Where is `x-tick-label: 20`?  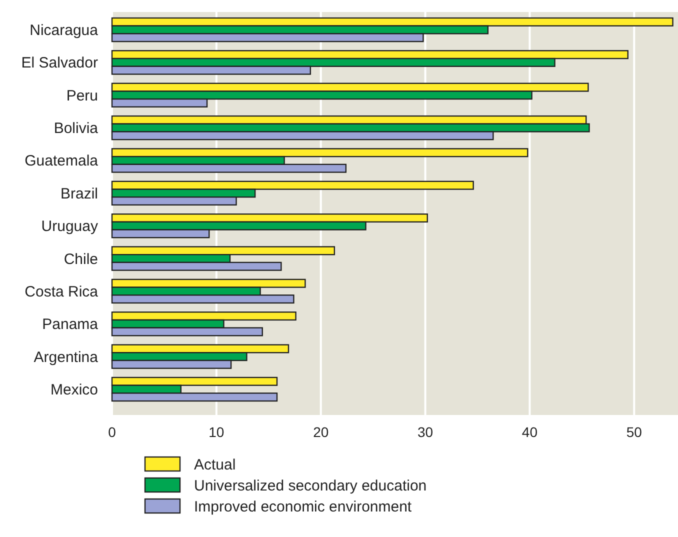 x-tick-label: 20 is located at coordinates (321, 432).